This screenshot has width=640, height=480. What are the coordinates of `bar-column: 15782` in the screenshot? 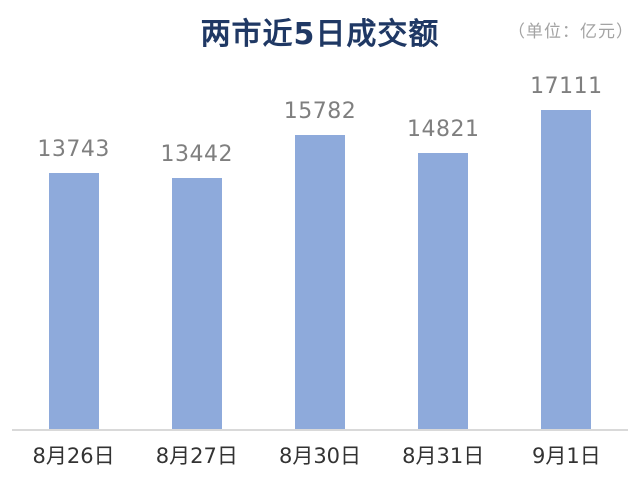 It's located at (319, 264).